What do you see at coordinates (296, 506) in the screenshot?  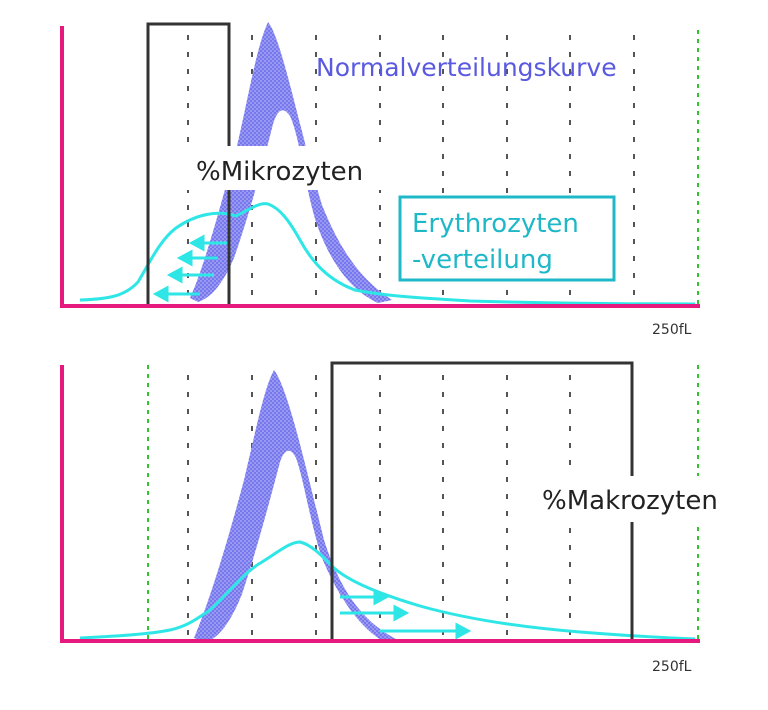 I see `bottom-normal-curve-band` at bounding box center [296, 506].